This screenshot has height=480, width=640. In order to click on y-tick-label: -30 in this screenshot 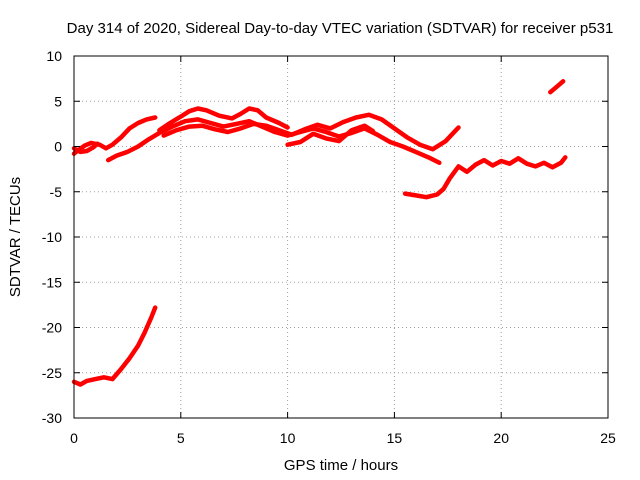, I will do `click(52, 418)`.